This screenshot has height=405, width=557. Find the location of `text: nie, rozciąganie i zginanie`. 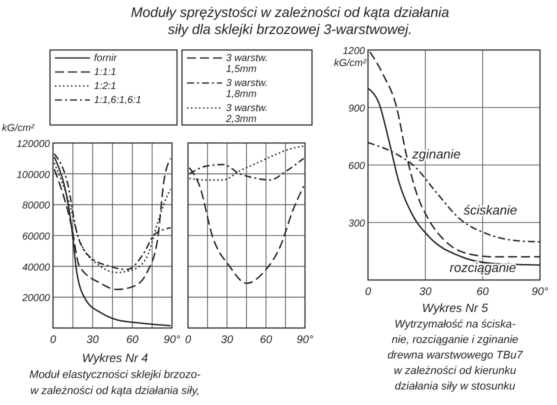

text: nie, rozciąganie i zginanie is located at coordinates (455, 340).